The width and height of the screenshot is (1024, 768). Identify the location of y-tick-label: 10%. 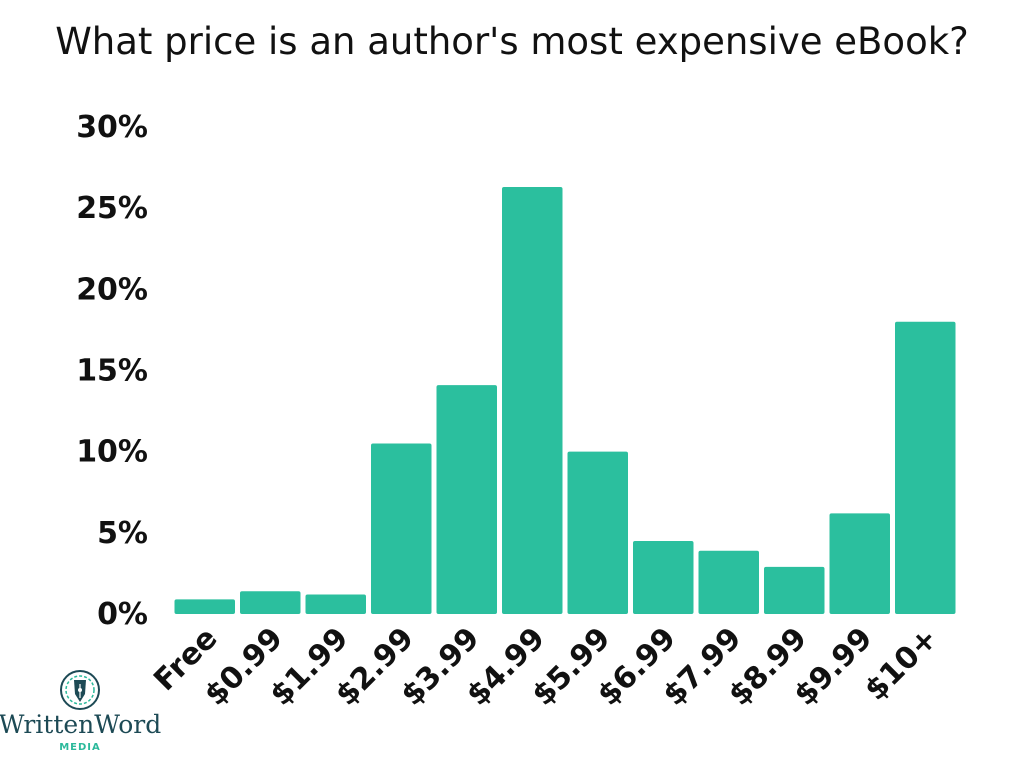
(112, 452).